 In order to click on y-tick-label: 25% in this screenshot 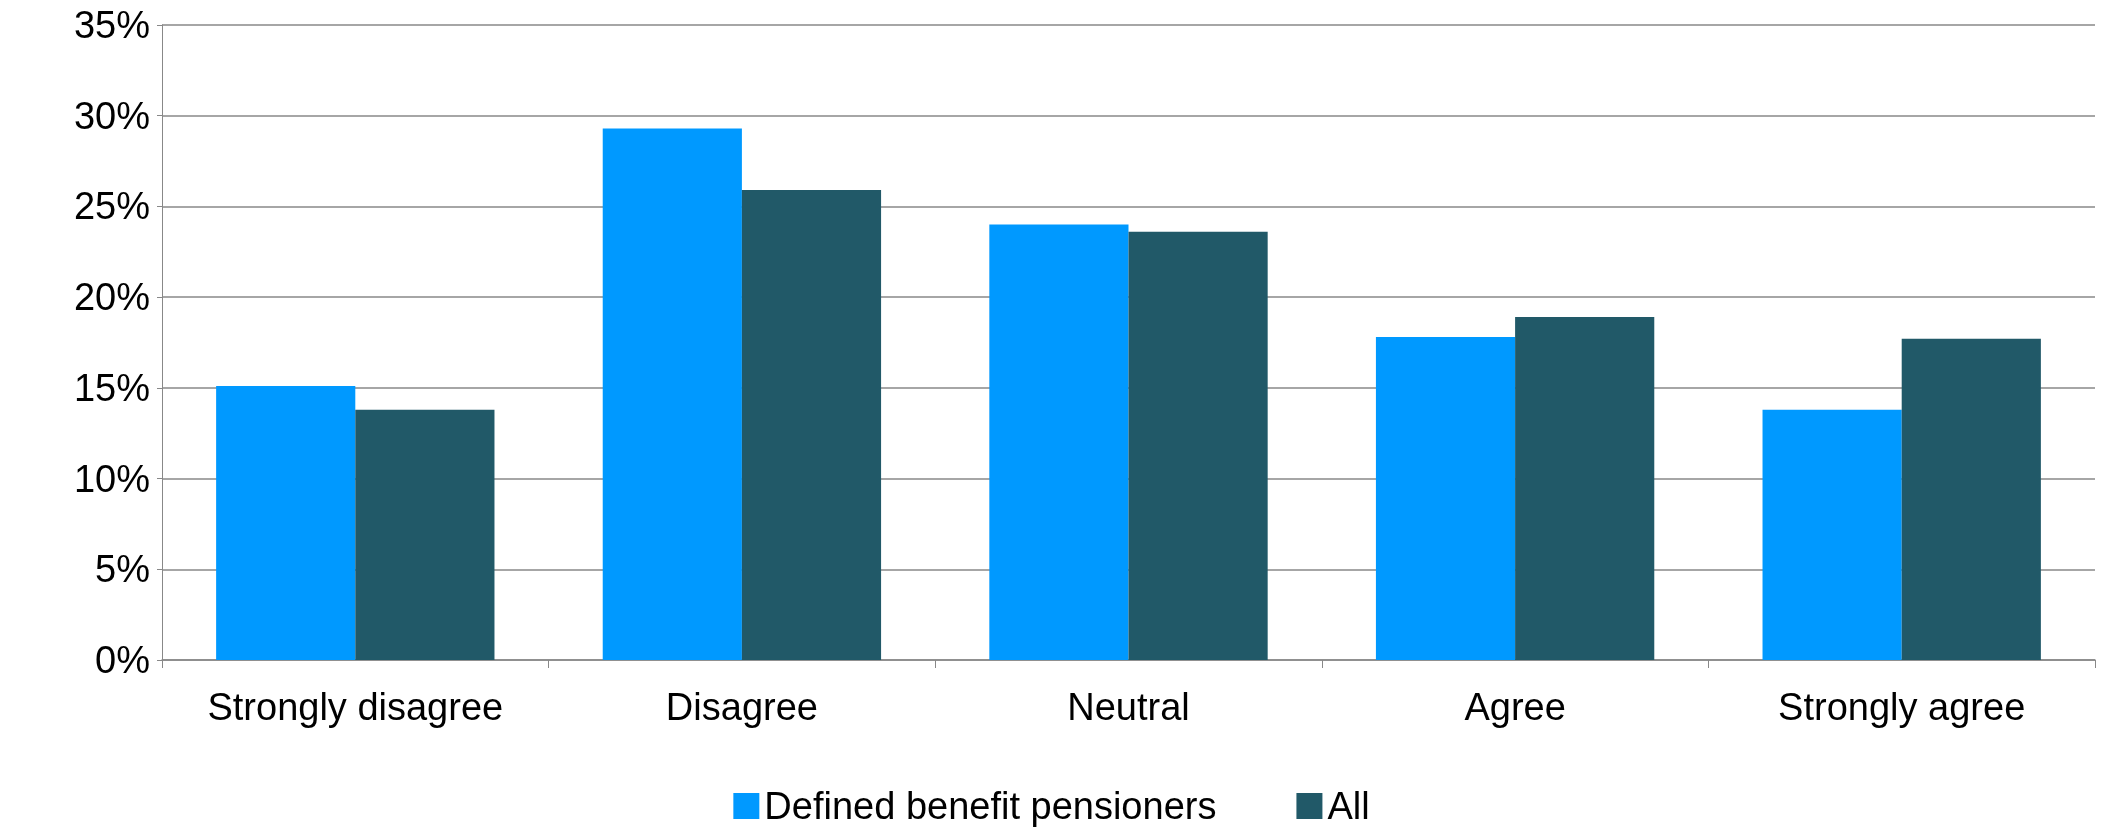, I will do `click(111, 206)`.